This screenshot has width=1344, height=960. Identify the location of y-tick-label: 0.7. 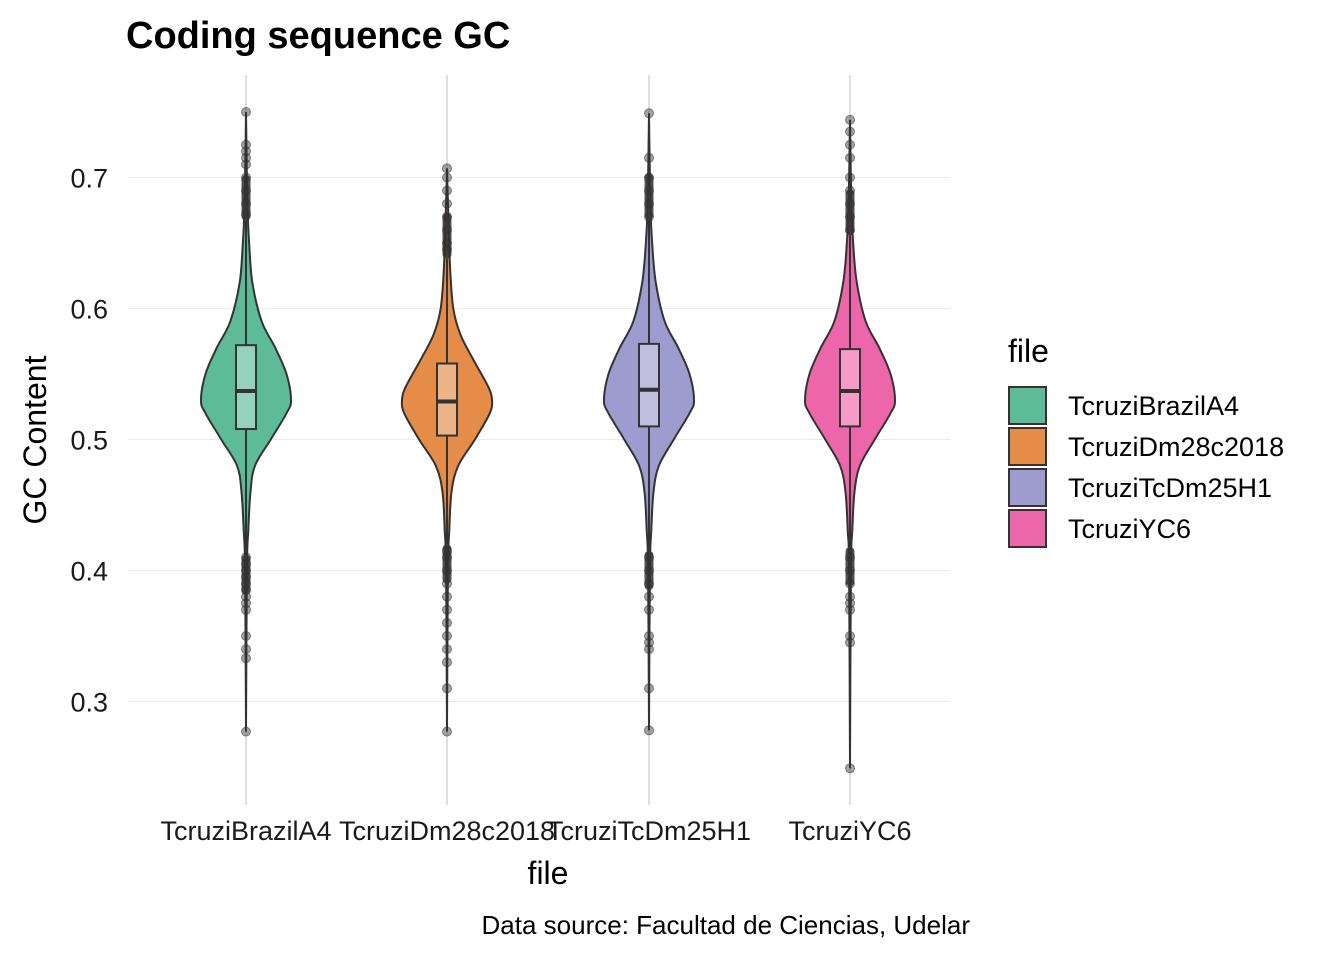
(89, 179).